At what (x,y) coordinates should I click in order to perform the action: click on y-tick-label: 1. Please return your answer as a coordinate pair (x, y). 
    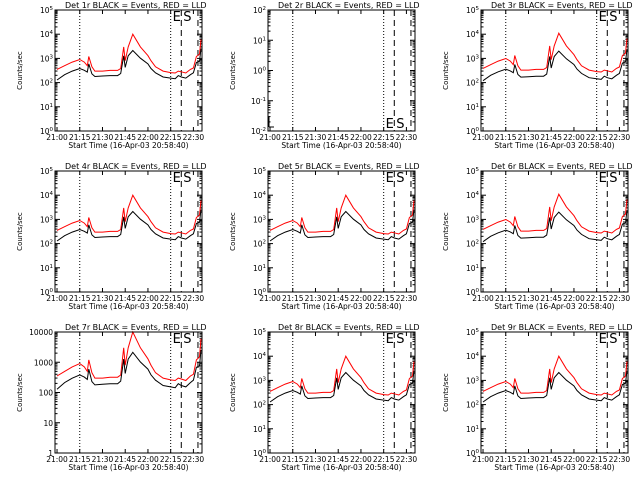
    Looking at the image, I should click on (50, 453).